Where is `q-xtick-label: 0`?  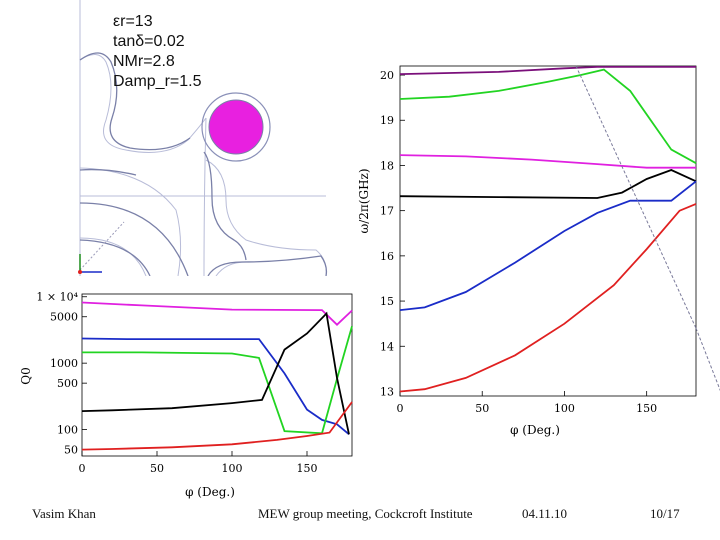
q-xtick-label: 0 is located at coordinates (82, 468).